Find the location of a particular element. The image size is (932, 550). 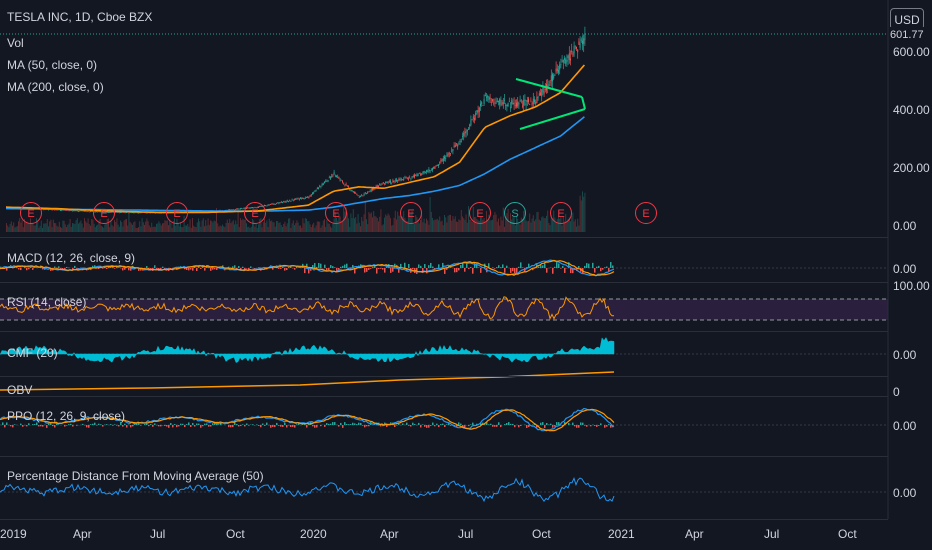

rsi-label: RSI (14, close) is located at coordinates (47, 302).